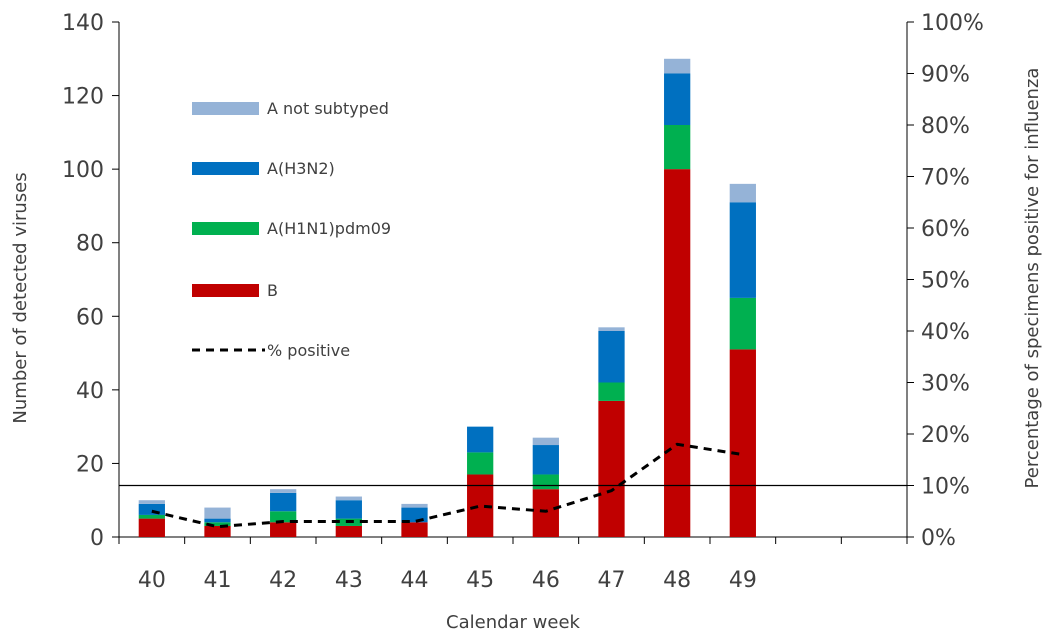 The image size is (1049, 640). Describe the element at coordinates (945, 126) in the screenshot. I see `y2-tick-label: 80%` at that location.